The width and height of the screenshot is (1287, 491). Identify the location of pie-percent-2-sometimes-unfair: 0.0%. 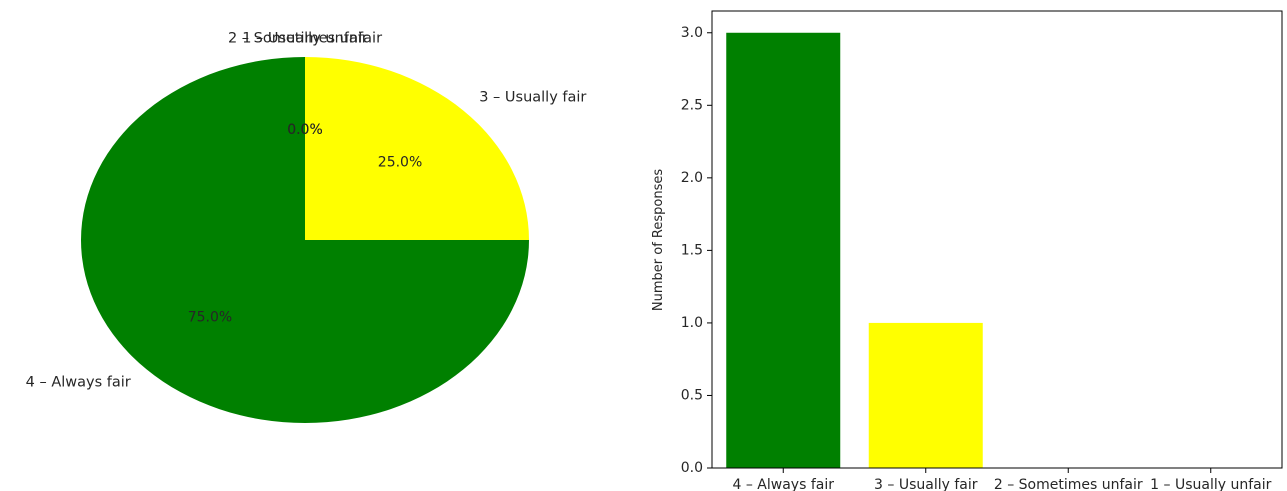
(305, 130).